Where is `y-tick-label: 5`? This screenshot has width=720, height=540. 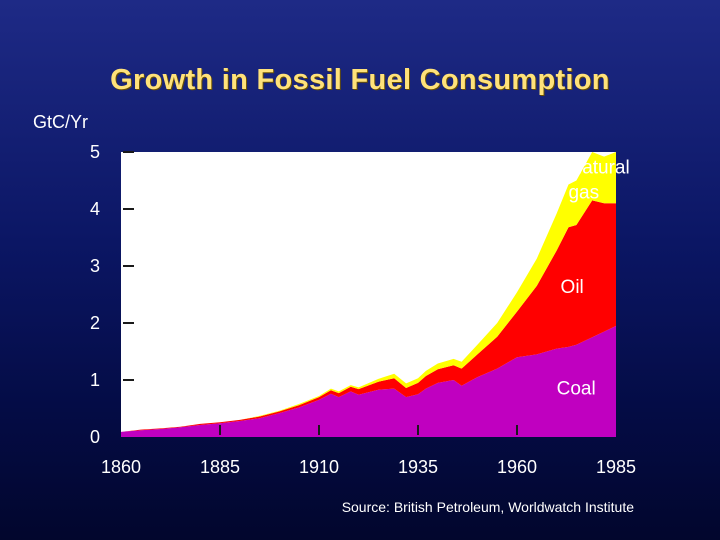
y-tick-label: 5 is located at coordinates (95, 152).